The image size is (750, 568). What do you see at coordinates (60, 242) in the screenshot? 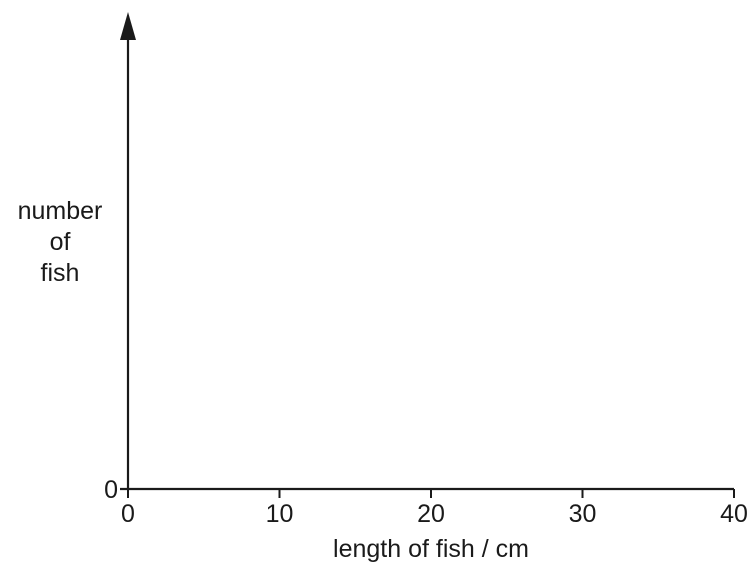
I see `y-axis-label-line-2: of` at bounding box center [60, 242].